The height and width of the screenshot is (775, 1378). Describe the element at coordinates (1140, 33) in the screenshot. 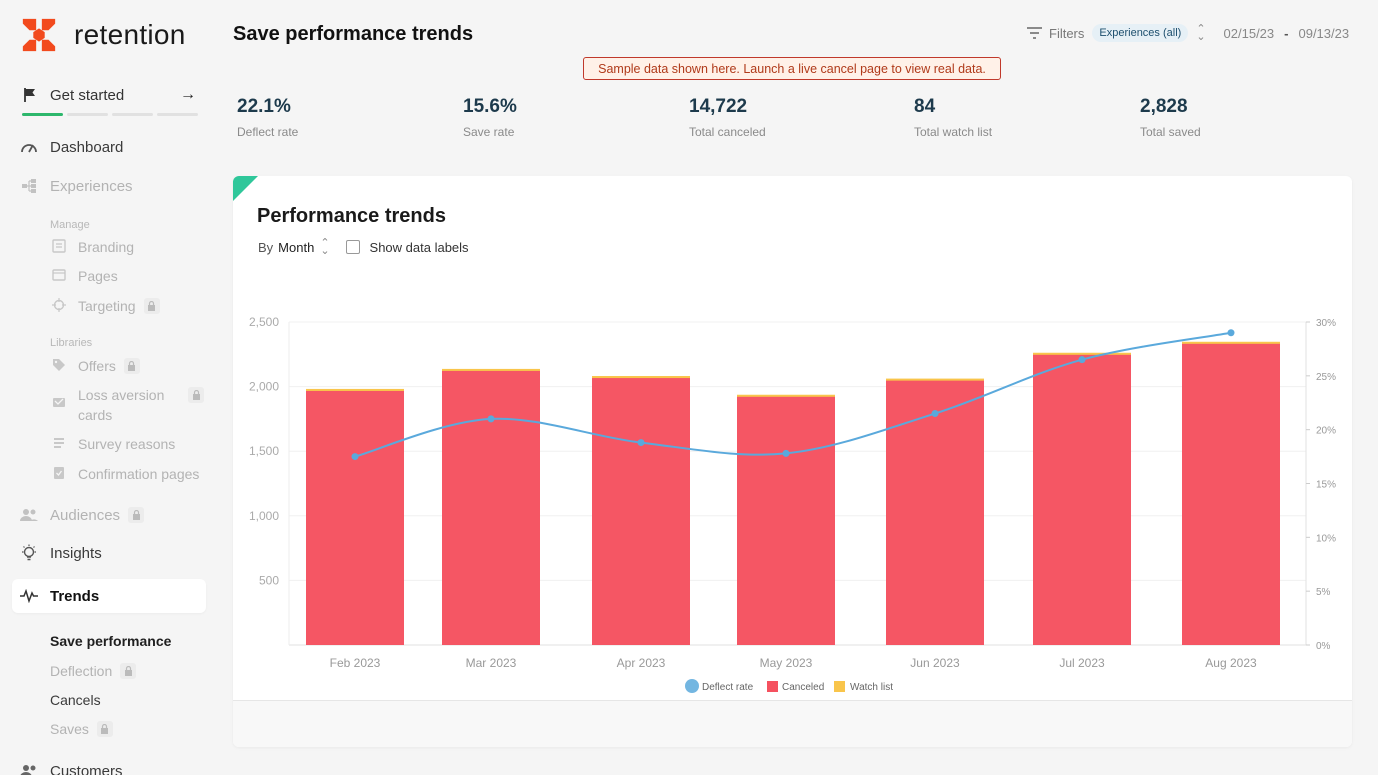

I see `experiences-filter-chip: Experiences (all)` at that location.